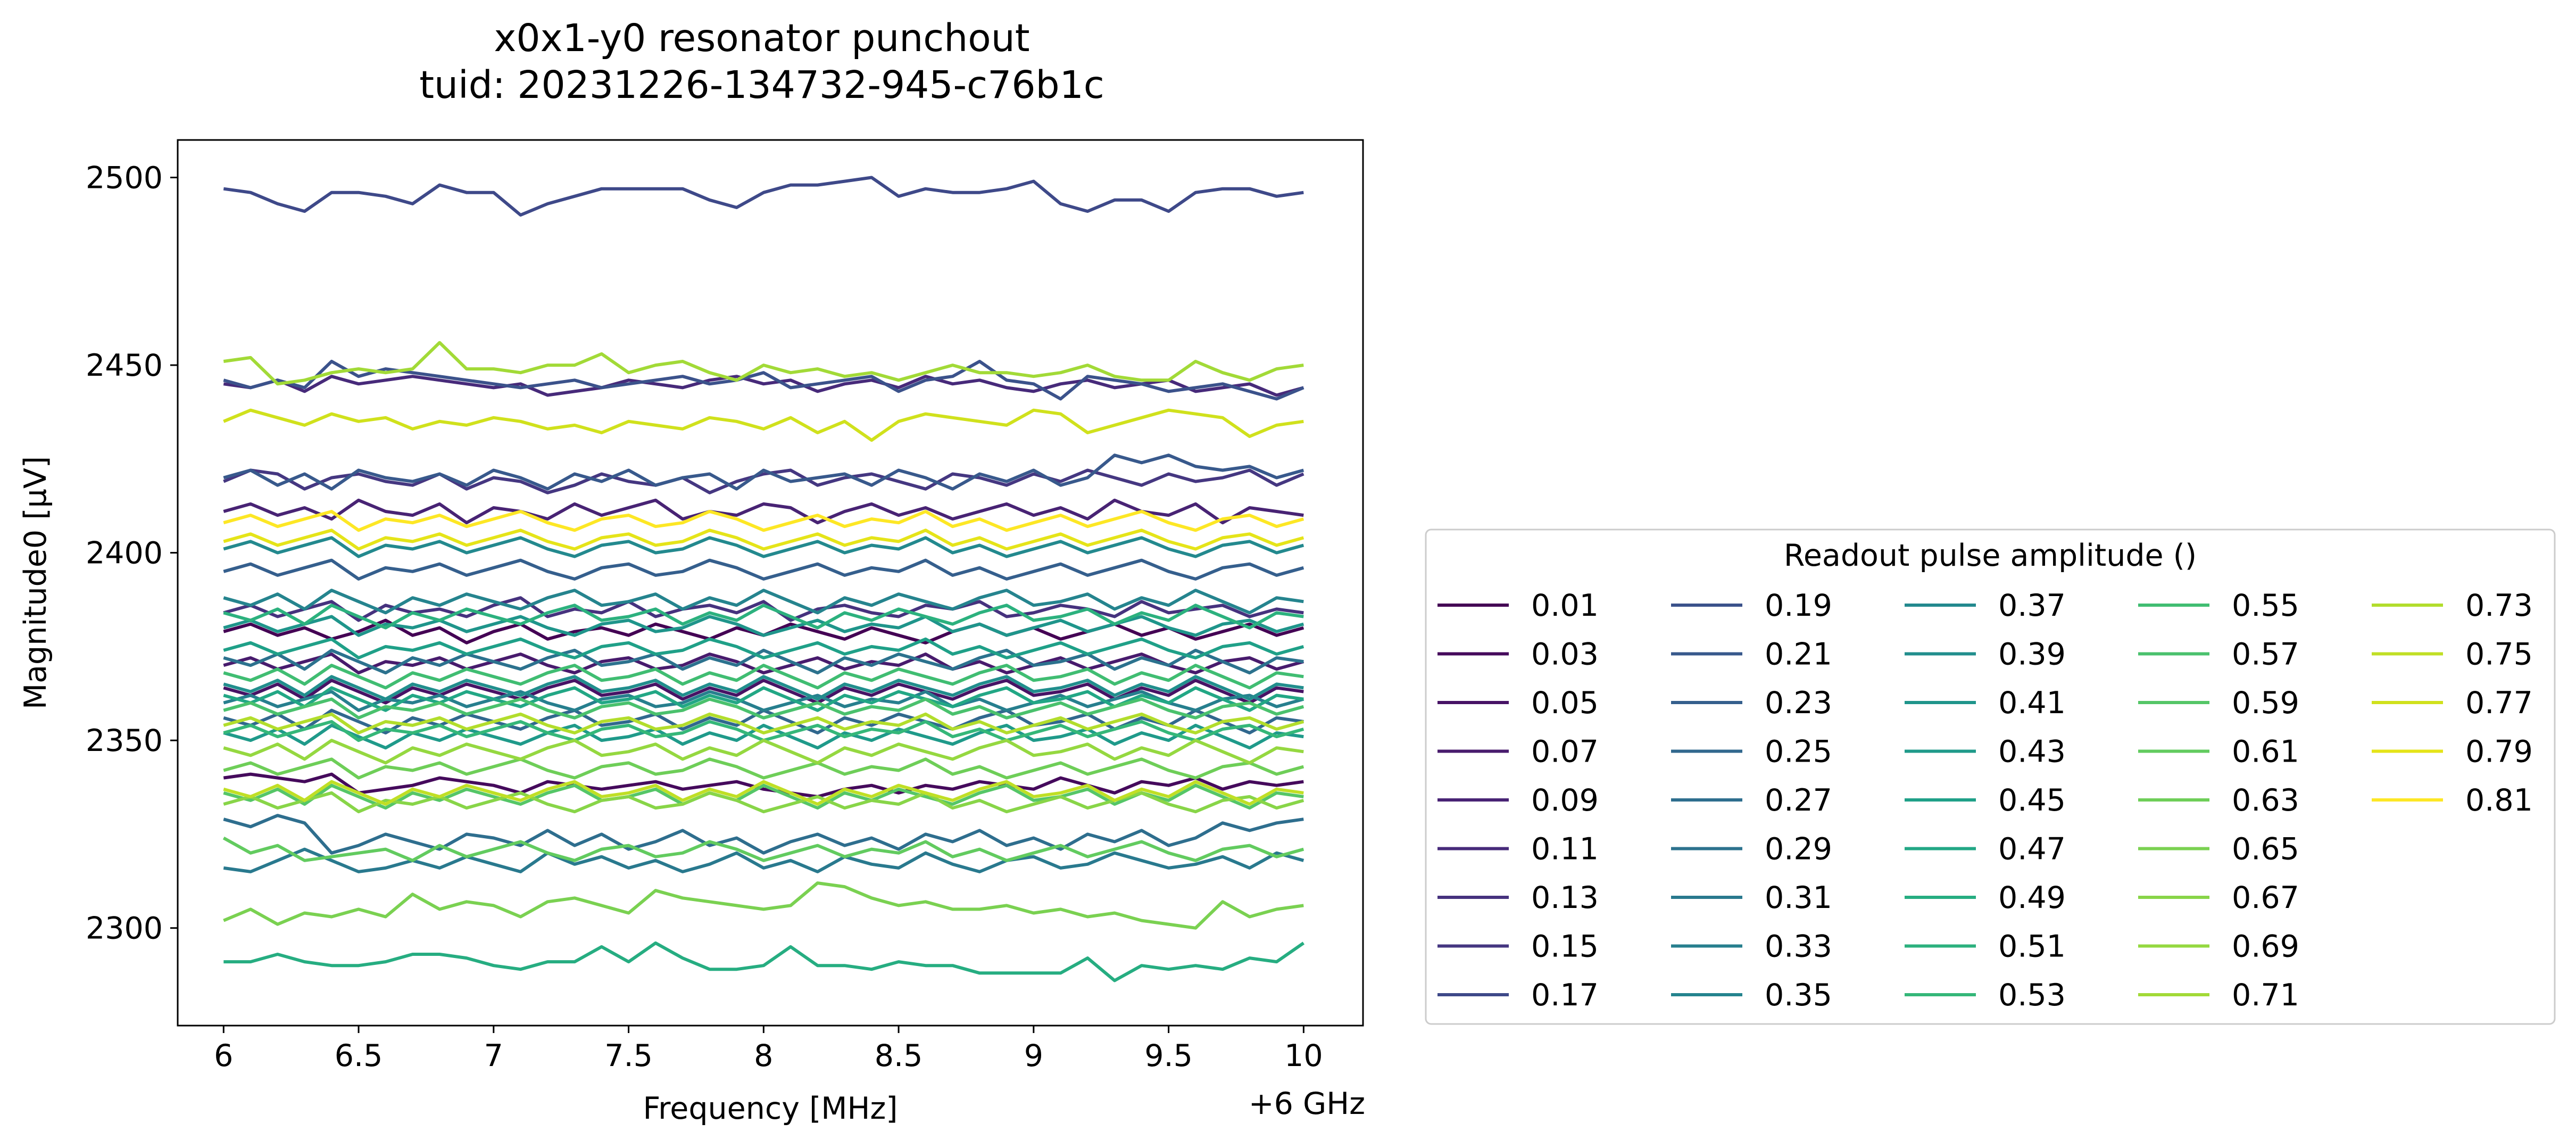 This screenshot has width=2576, height=1148. What do you see at coordinates (763, 425) in the screenshot?
I see `series-line-0.77` at bounding box center [763, 425].